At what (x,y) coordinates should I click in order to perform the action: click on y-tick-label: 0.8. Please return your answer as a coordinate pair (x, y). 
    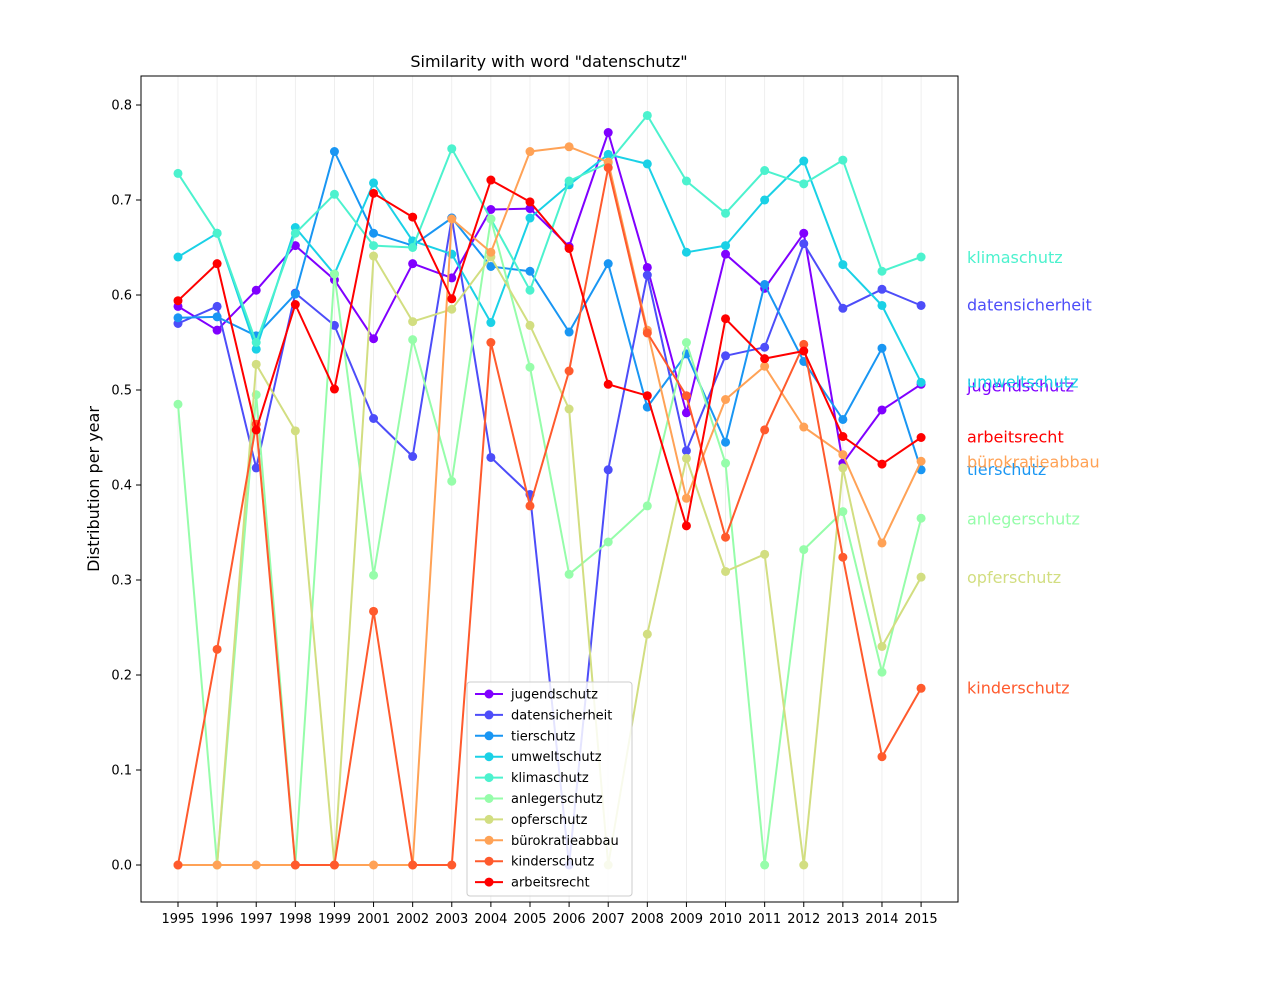
    Looking at the image, I should click on (121, 106).